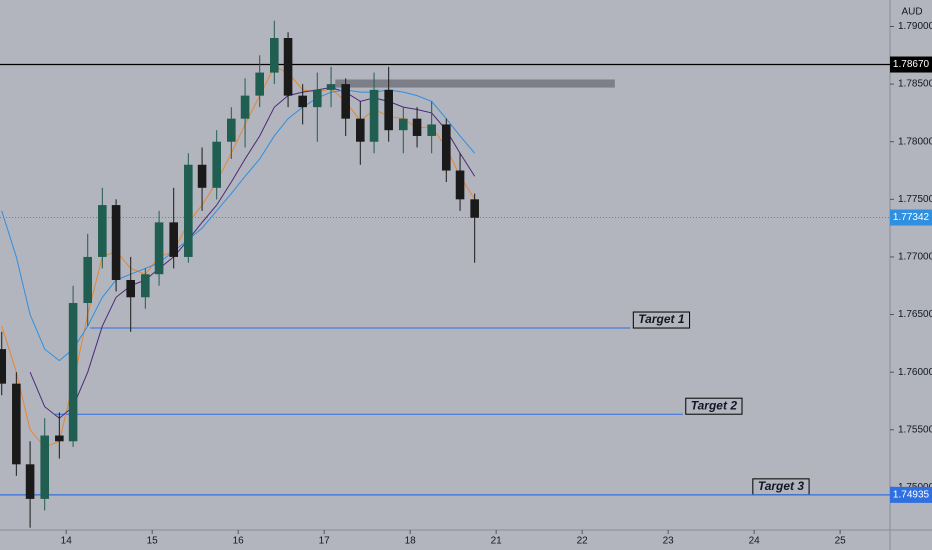 The height and width of the screenshot is (550, 932). What do you see at coordinates (497, 541) in the screenshot?
I see `x-tick-label: 21` at bounding box center [497, 541].